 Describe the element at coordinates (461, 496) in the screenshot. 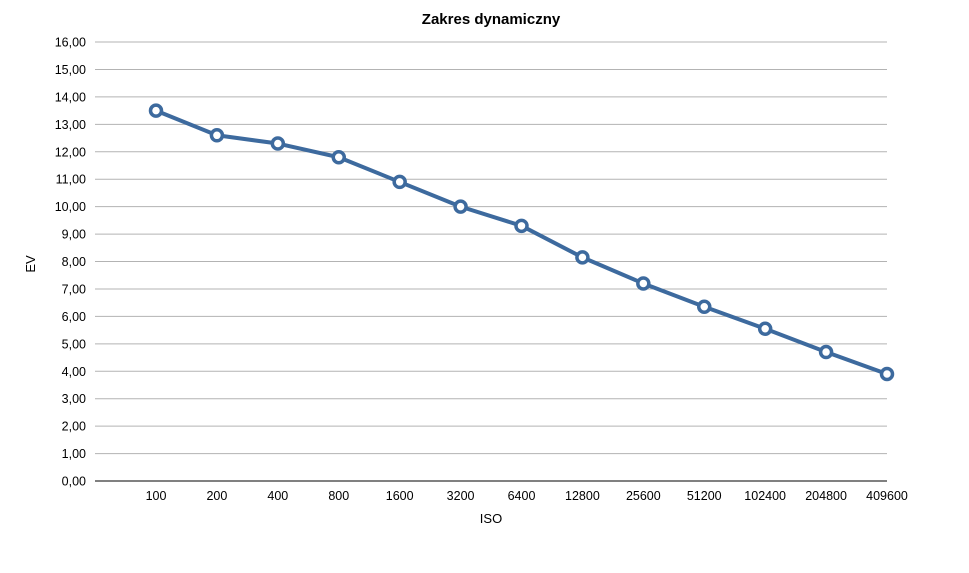

I see `x-tick-label: 3200` at that location.